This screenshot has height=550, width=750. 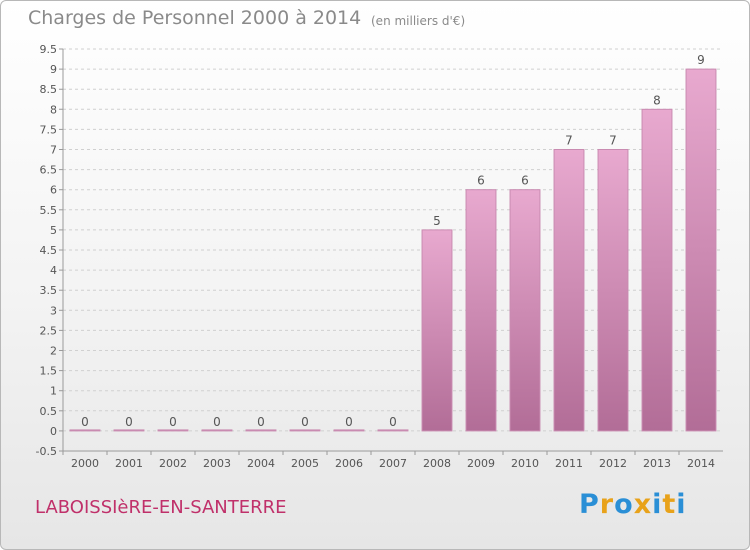 I want to click on logo-letter: o, so click(x=624, y=504).